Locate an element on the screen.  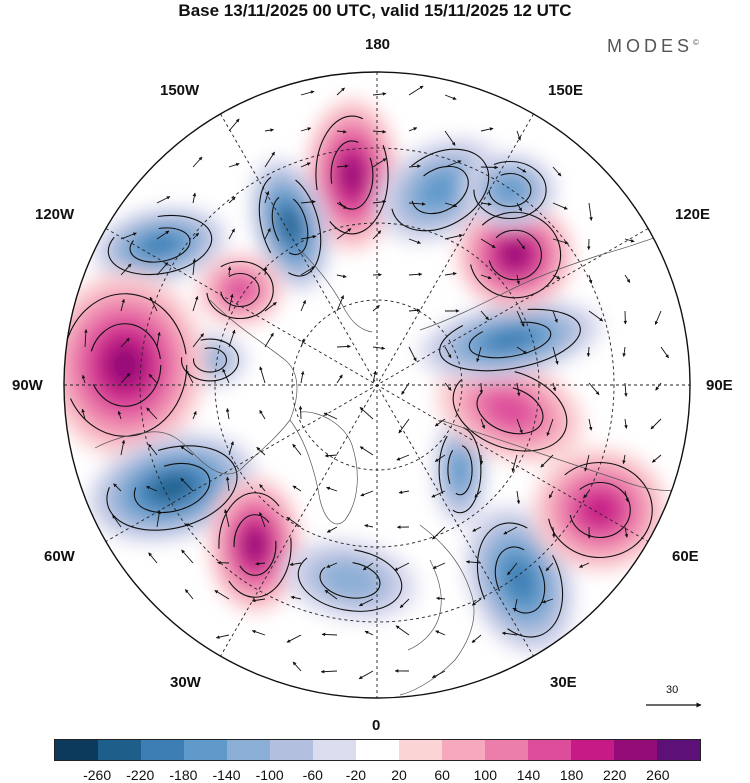
anomaly-low-iceland is located at coordinates (350, 580).